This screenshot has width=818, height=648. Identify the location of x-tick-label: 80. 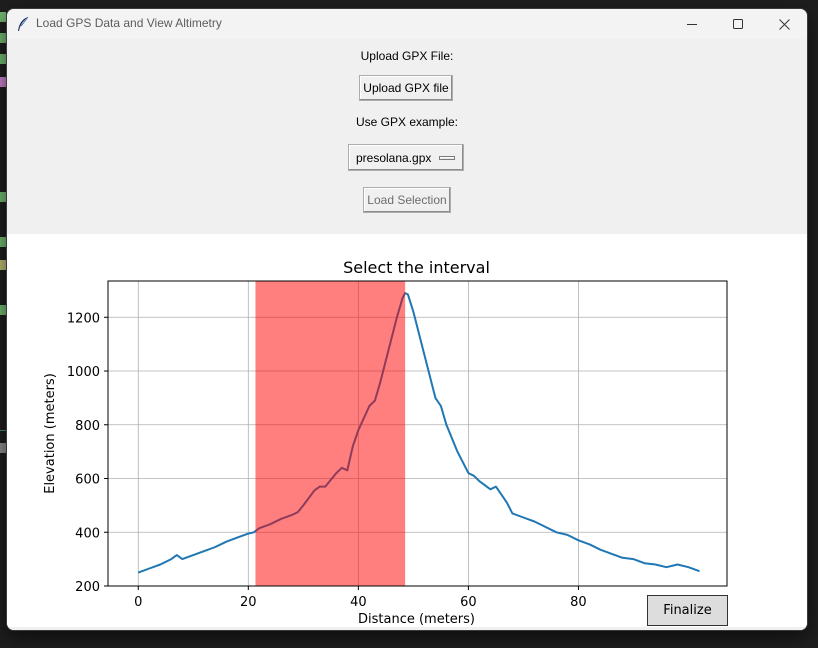
(578, 602).